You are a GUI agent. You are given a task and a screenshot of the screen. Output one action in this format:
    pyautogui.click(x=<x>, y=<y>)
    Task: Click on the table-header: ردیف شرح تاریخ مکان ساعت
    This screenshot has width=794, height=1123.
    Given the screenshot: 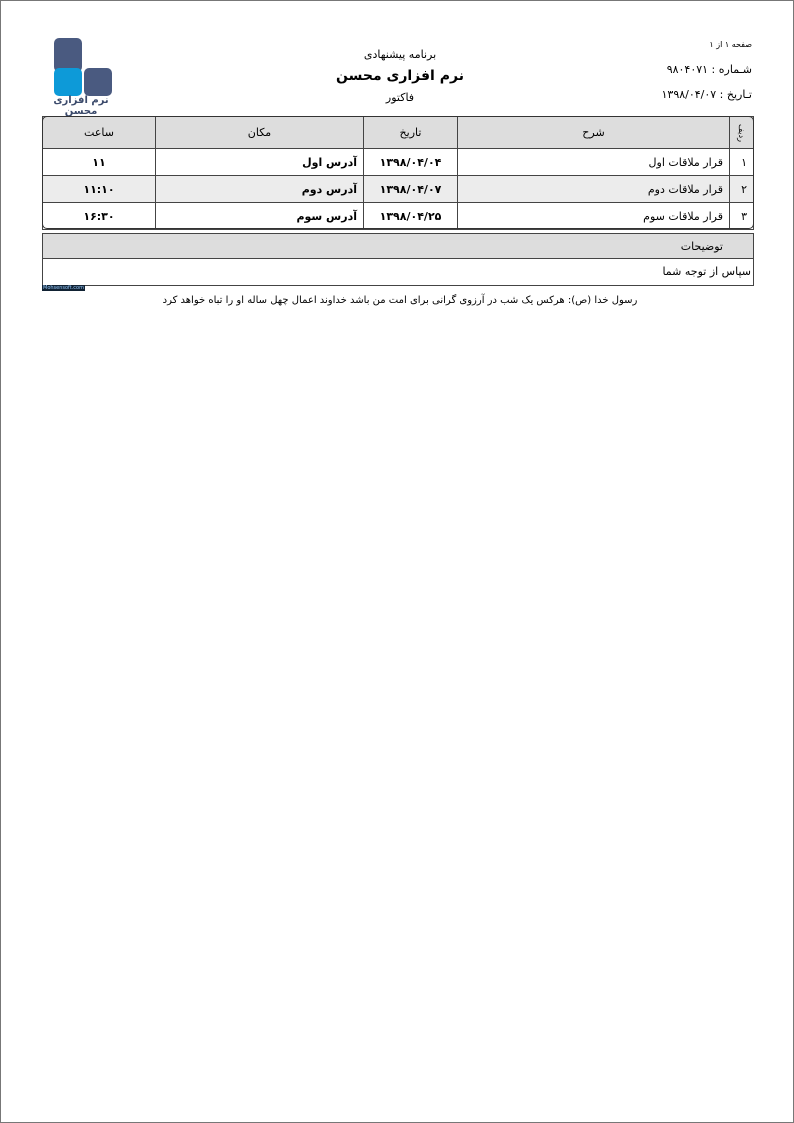 What is the action you would take?
    pyautogui.click(x=398, y=132)
    